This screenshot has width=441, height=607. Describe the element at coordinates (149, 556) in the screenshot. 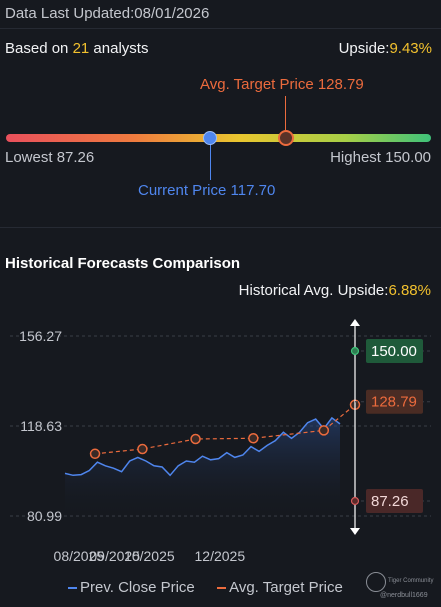

I see `x-tick-label: 10/2025` at that location.